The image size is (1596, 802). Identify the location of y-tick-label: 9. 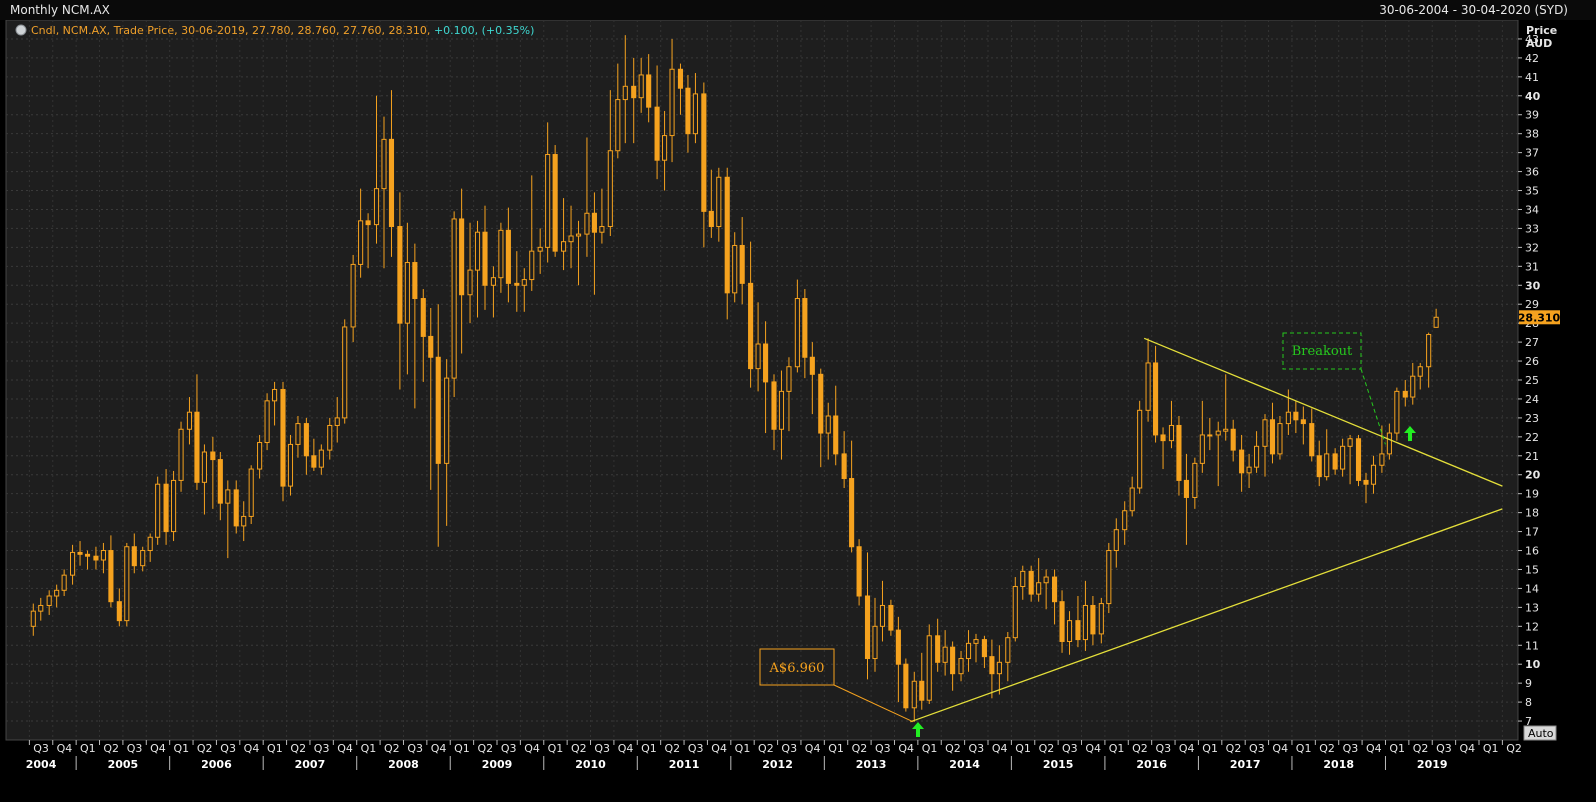
(1528, 683).